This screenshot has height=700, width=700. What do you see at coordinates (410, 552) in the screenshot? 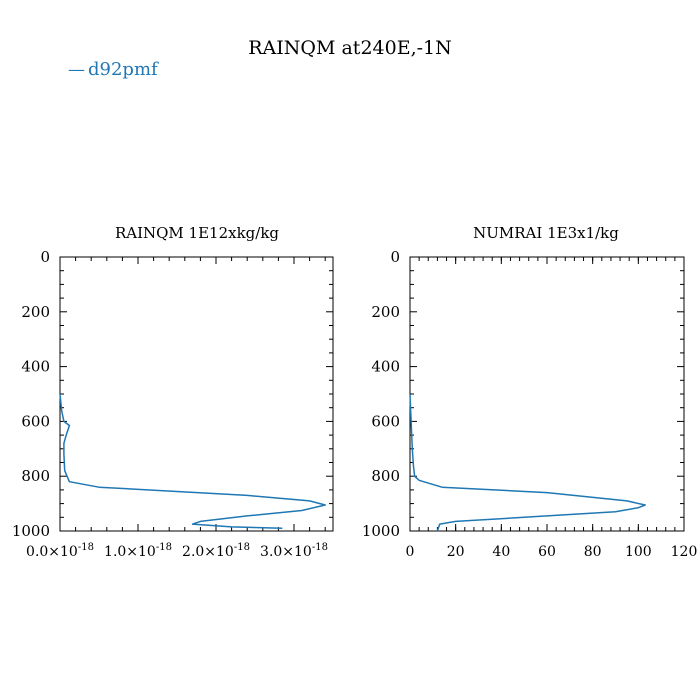
I see `numrai-xtick-label: 0` at bounding box center [410, 552].